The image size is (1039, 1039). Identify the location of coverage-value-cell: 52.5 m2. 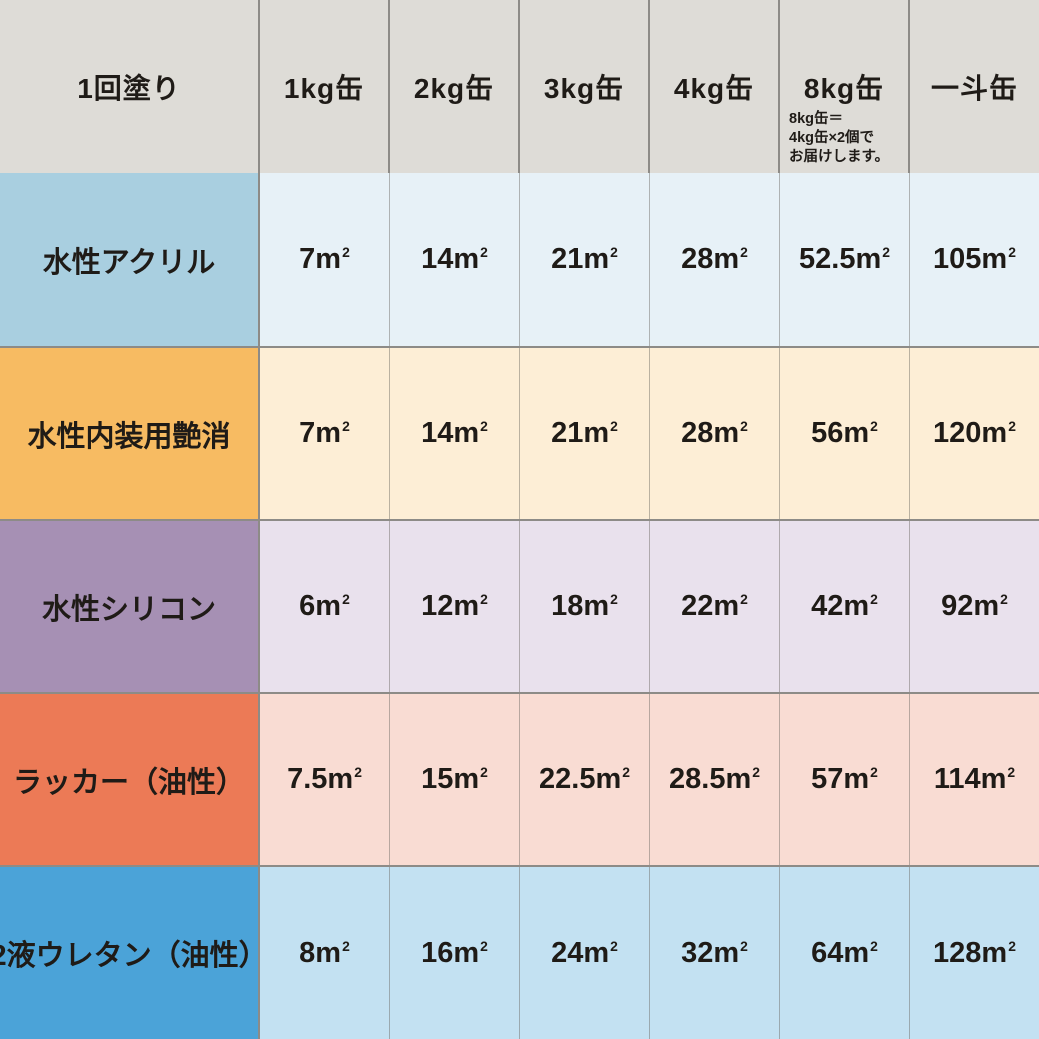
(845, 259).